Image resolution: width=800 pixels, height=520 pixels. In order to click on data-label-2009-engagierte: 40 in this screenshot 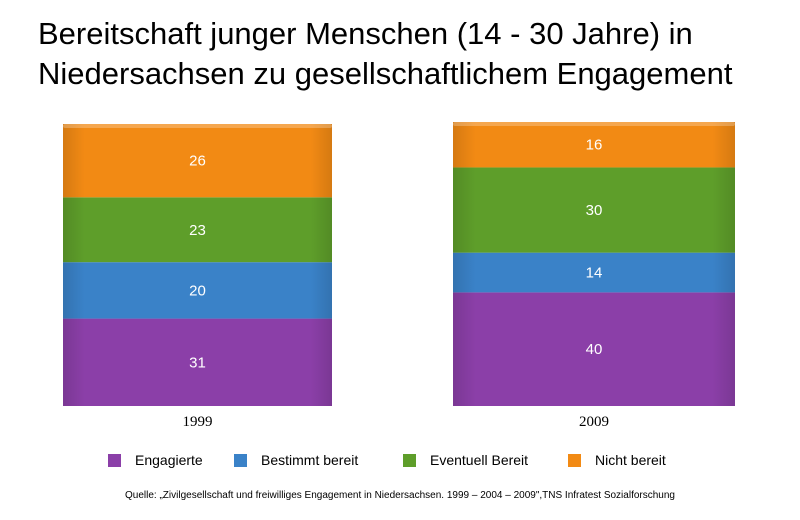, I will do `click(594, 349)`.